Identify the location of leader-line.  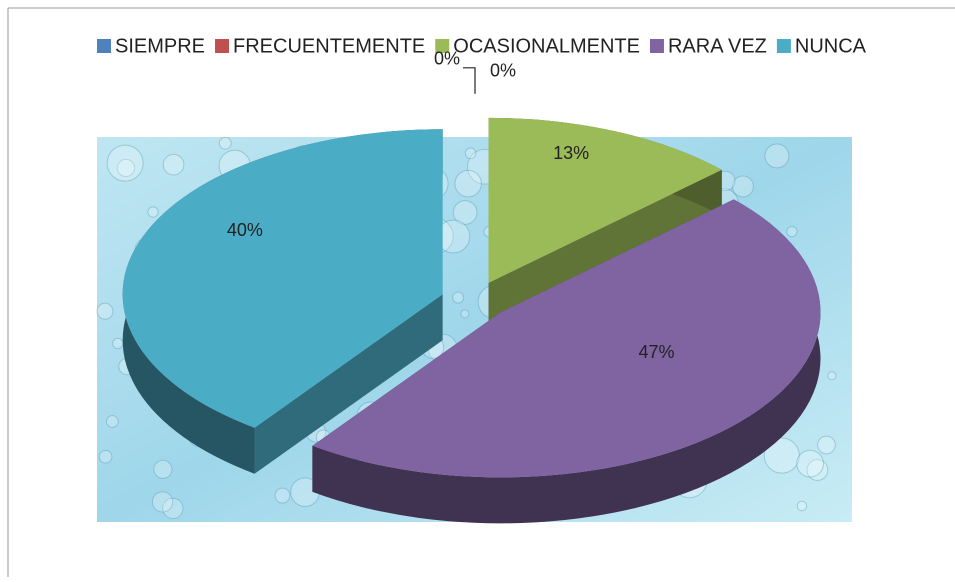
(469, 80).